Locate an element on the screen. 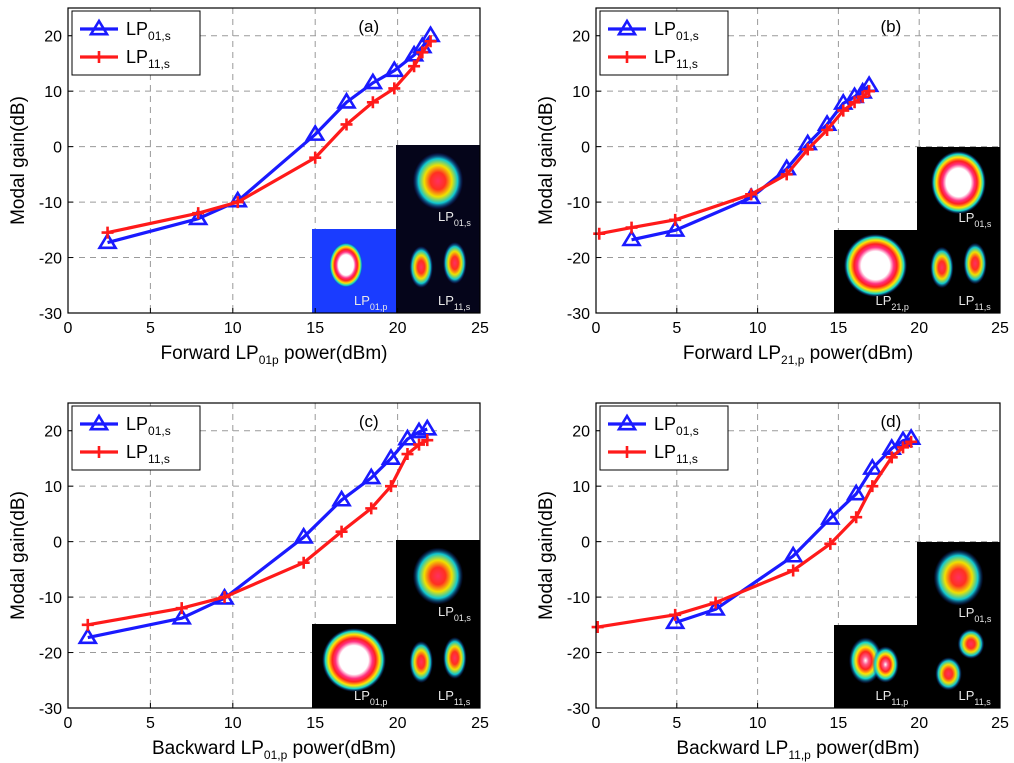 The image size is (1014, 763). legend-box is located at coordinates (664, 438).